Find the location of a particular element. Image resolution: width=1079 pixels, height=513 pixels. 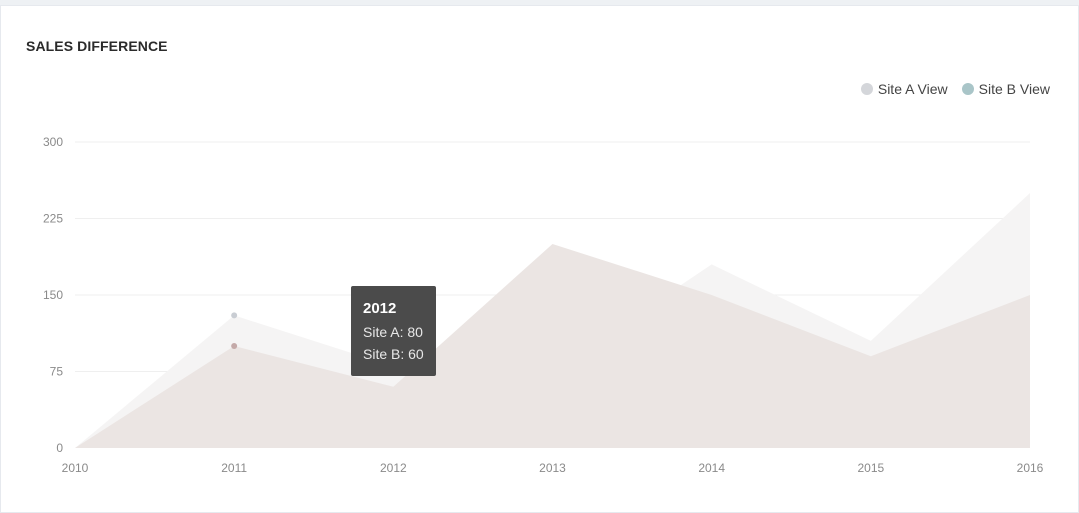

card-title: SALES DIFFERENCE is located at coordinates (97, 46).